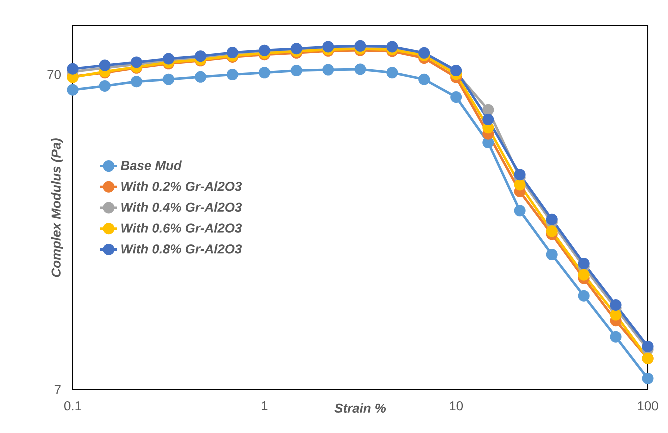  What do you see at coordinates (182, 228) in the screenshot?
I see `legend-label: With 0.6% Gr-Al2O3` at bounding box center [182, 228].